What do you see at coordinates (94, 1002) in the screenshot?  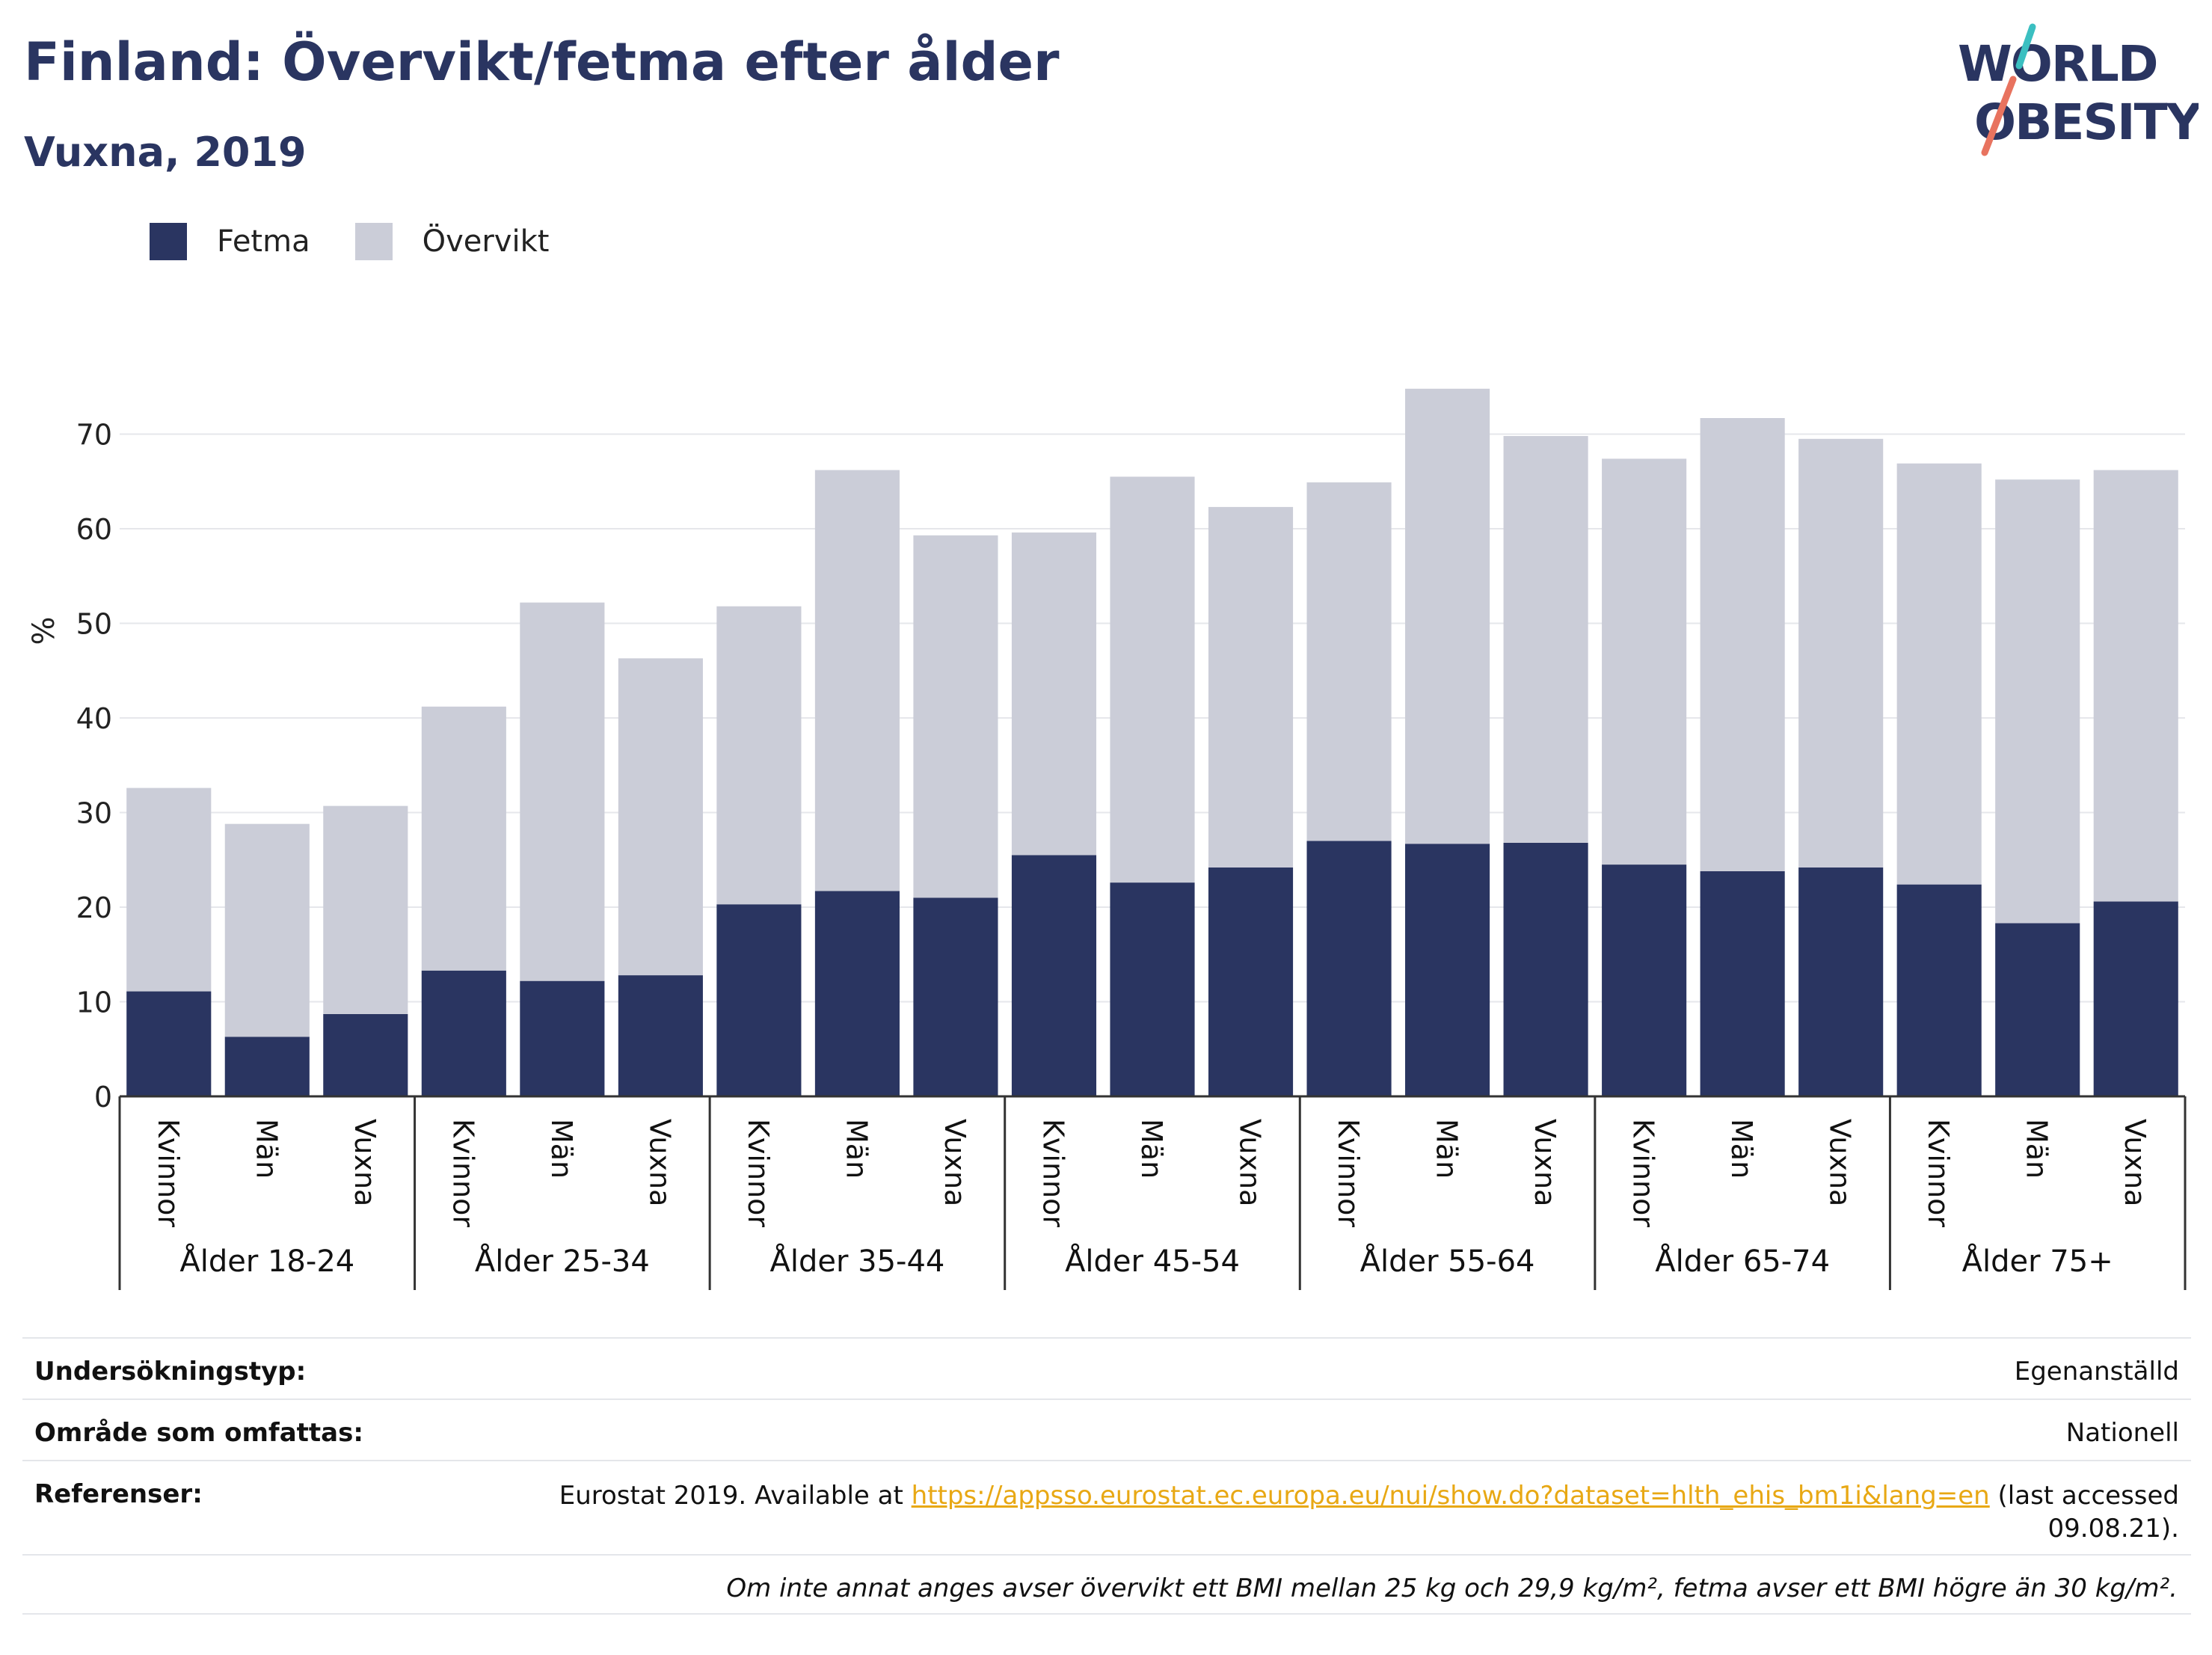 I see `y-tick-label: 10` at bounding box center [94, 1002].